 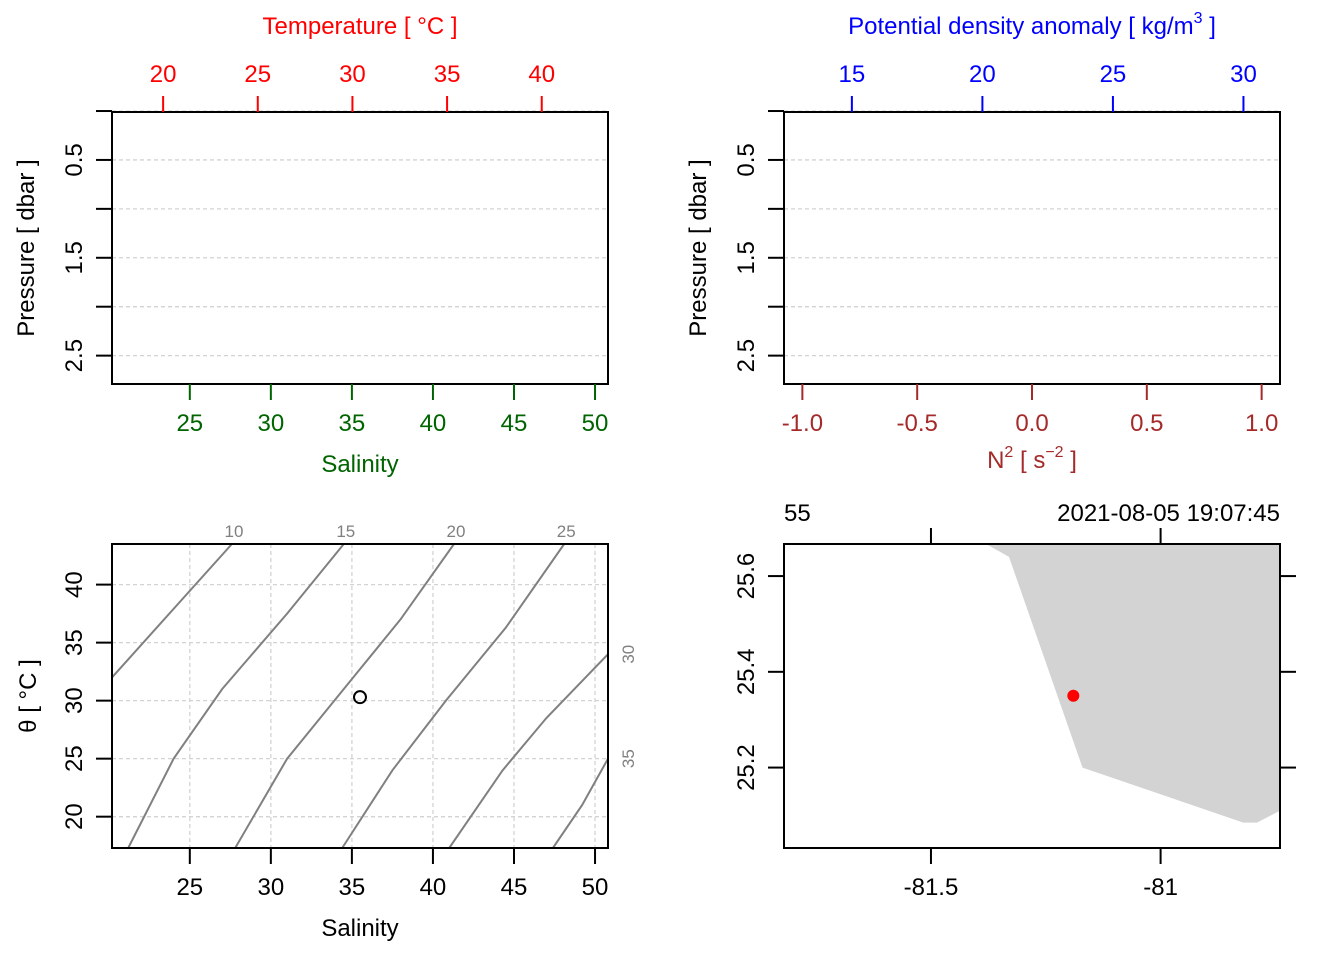 I want to click on p3-data-point, so click(x=360, y=697).